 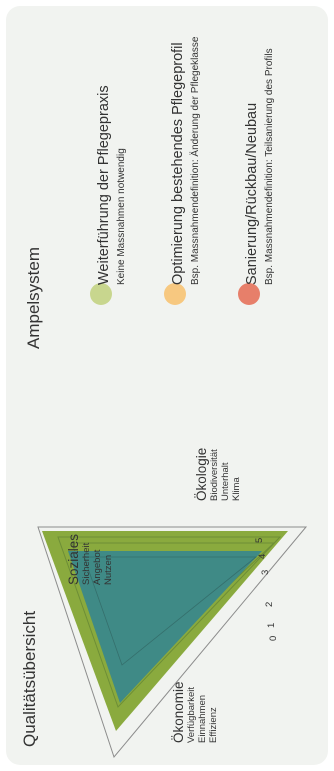 I want to click on axis-oekologie-title: Ökologie, so click(x=201, y=474).